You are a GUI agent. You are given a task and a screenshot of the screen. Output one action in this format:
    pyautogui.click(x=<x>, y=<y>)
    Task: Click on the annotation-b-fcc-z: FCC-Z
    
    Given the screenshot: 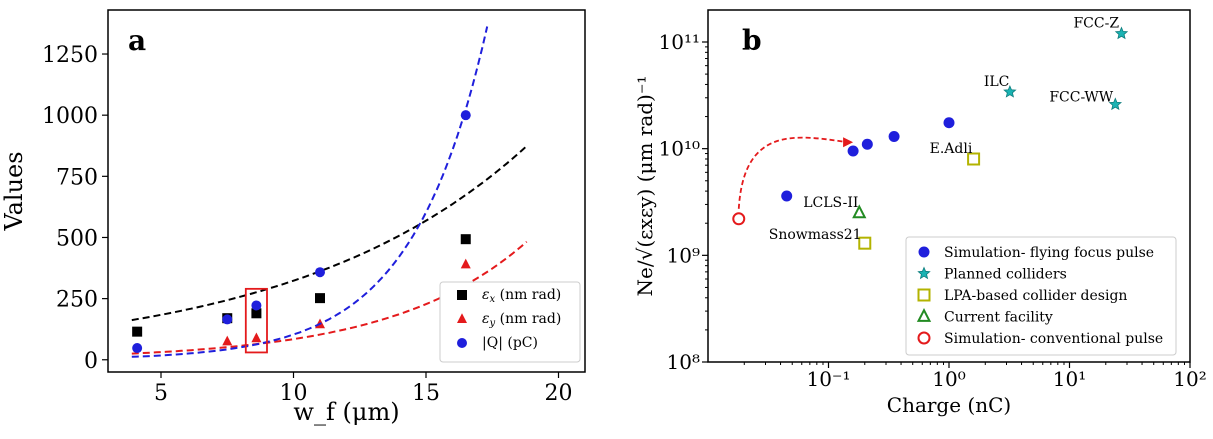 What is the action you would take?
    pyautogui.click(x=1096, y=24)
    